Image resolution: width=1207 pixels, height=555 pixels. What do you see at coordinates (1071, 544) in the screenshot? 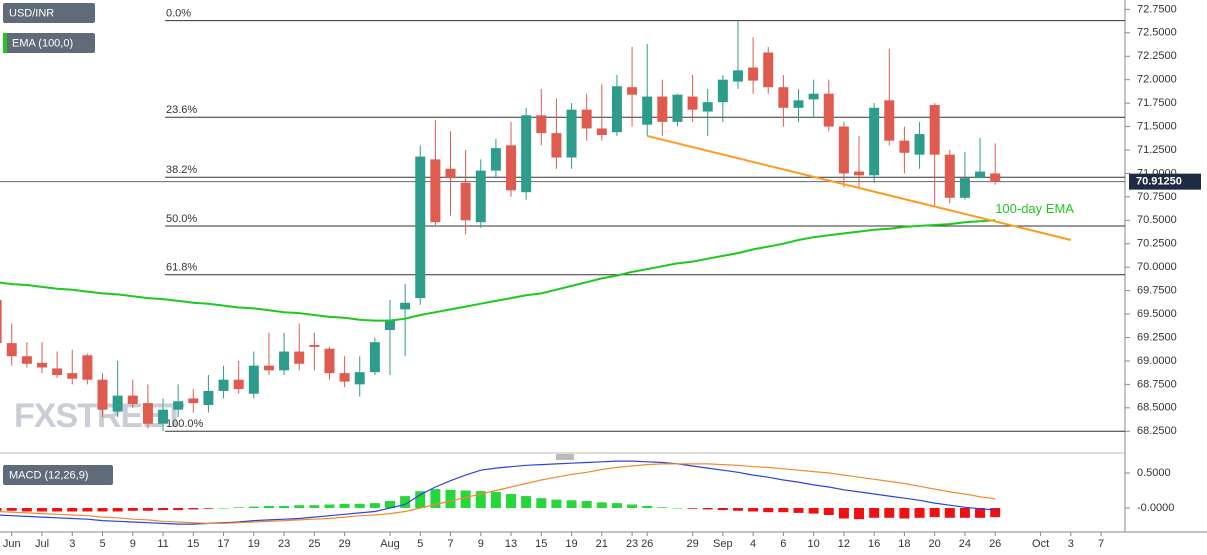
I see `x-tick-label: 3` at bounding box center [1071, 544].